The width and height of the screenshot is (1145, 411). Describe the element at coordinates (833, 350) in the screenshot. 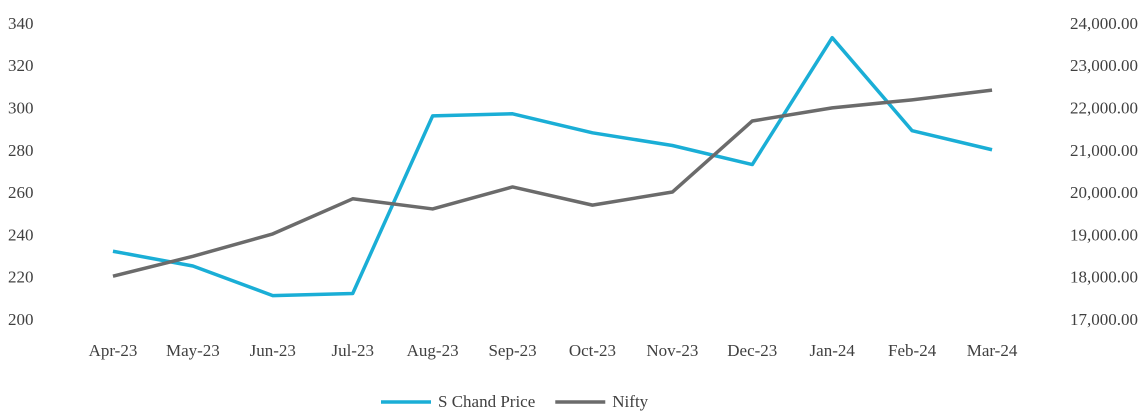

I see `x-tick-label: Jan-24` at that location.